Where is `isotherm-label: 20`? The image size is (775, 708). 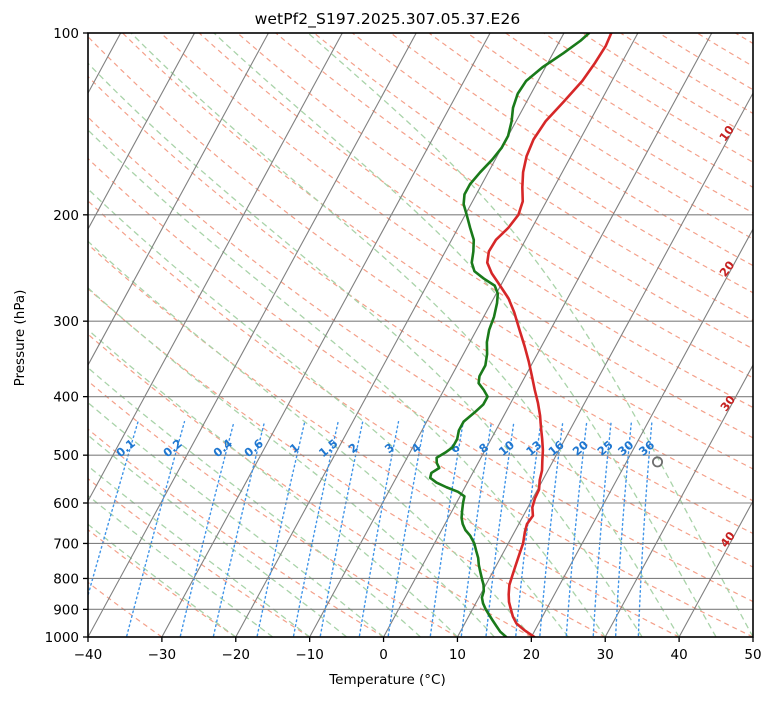
isotherm-label: 20 is located at coordinates (726, 268).